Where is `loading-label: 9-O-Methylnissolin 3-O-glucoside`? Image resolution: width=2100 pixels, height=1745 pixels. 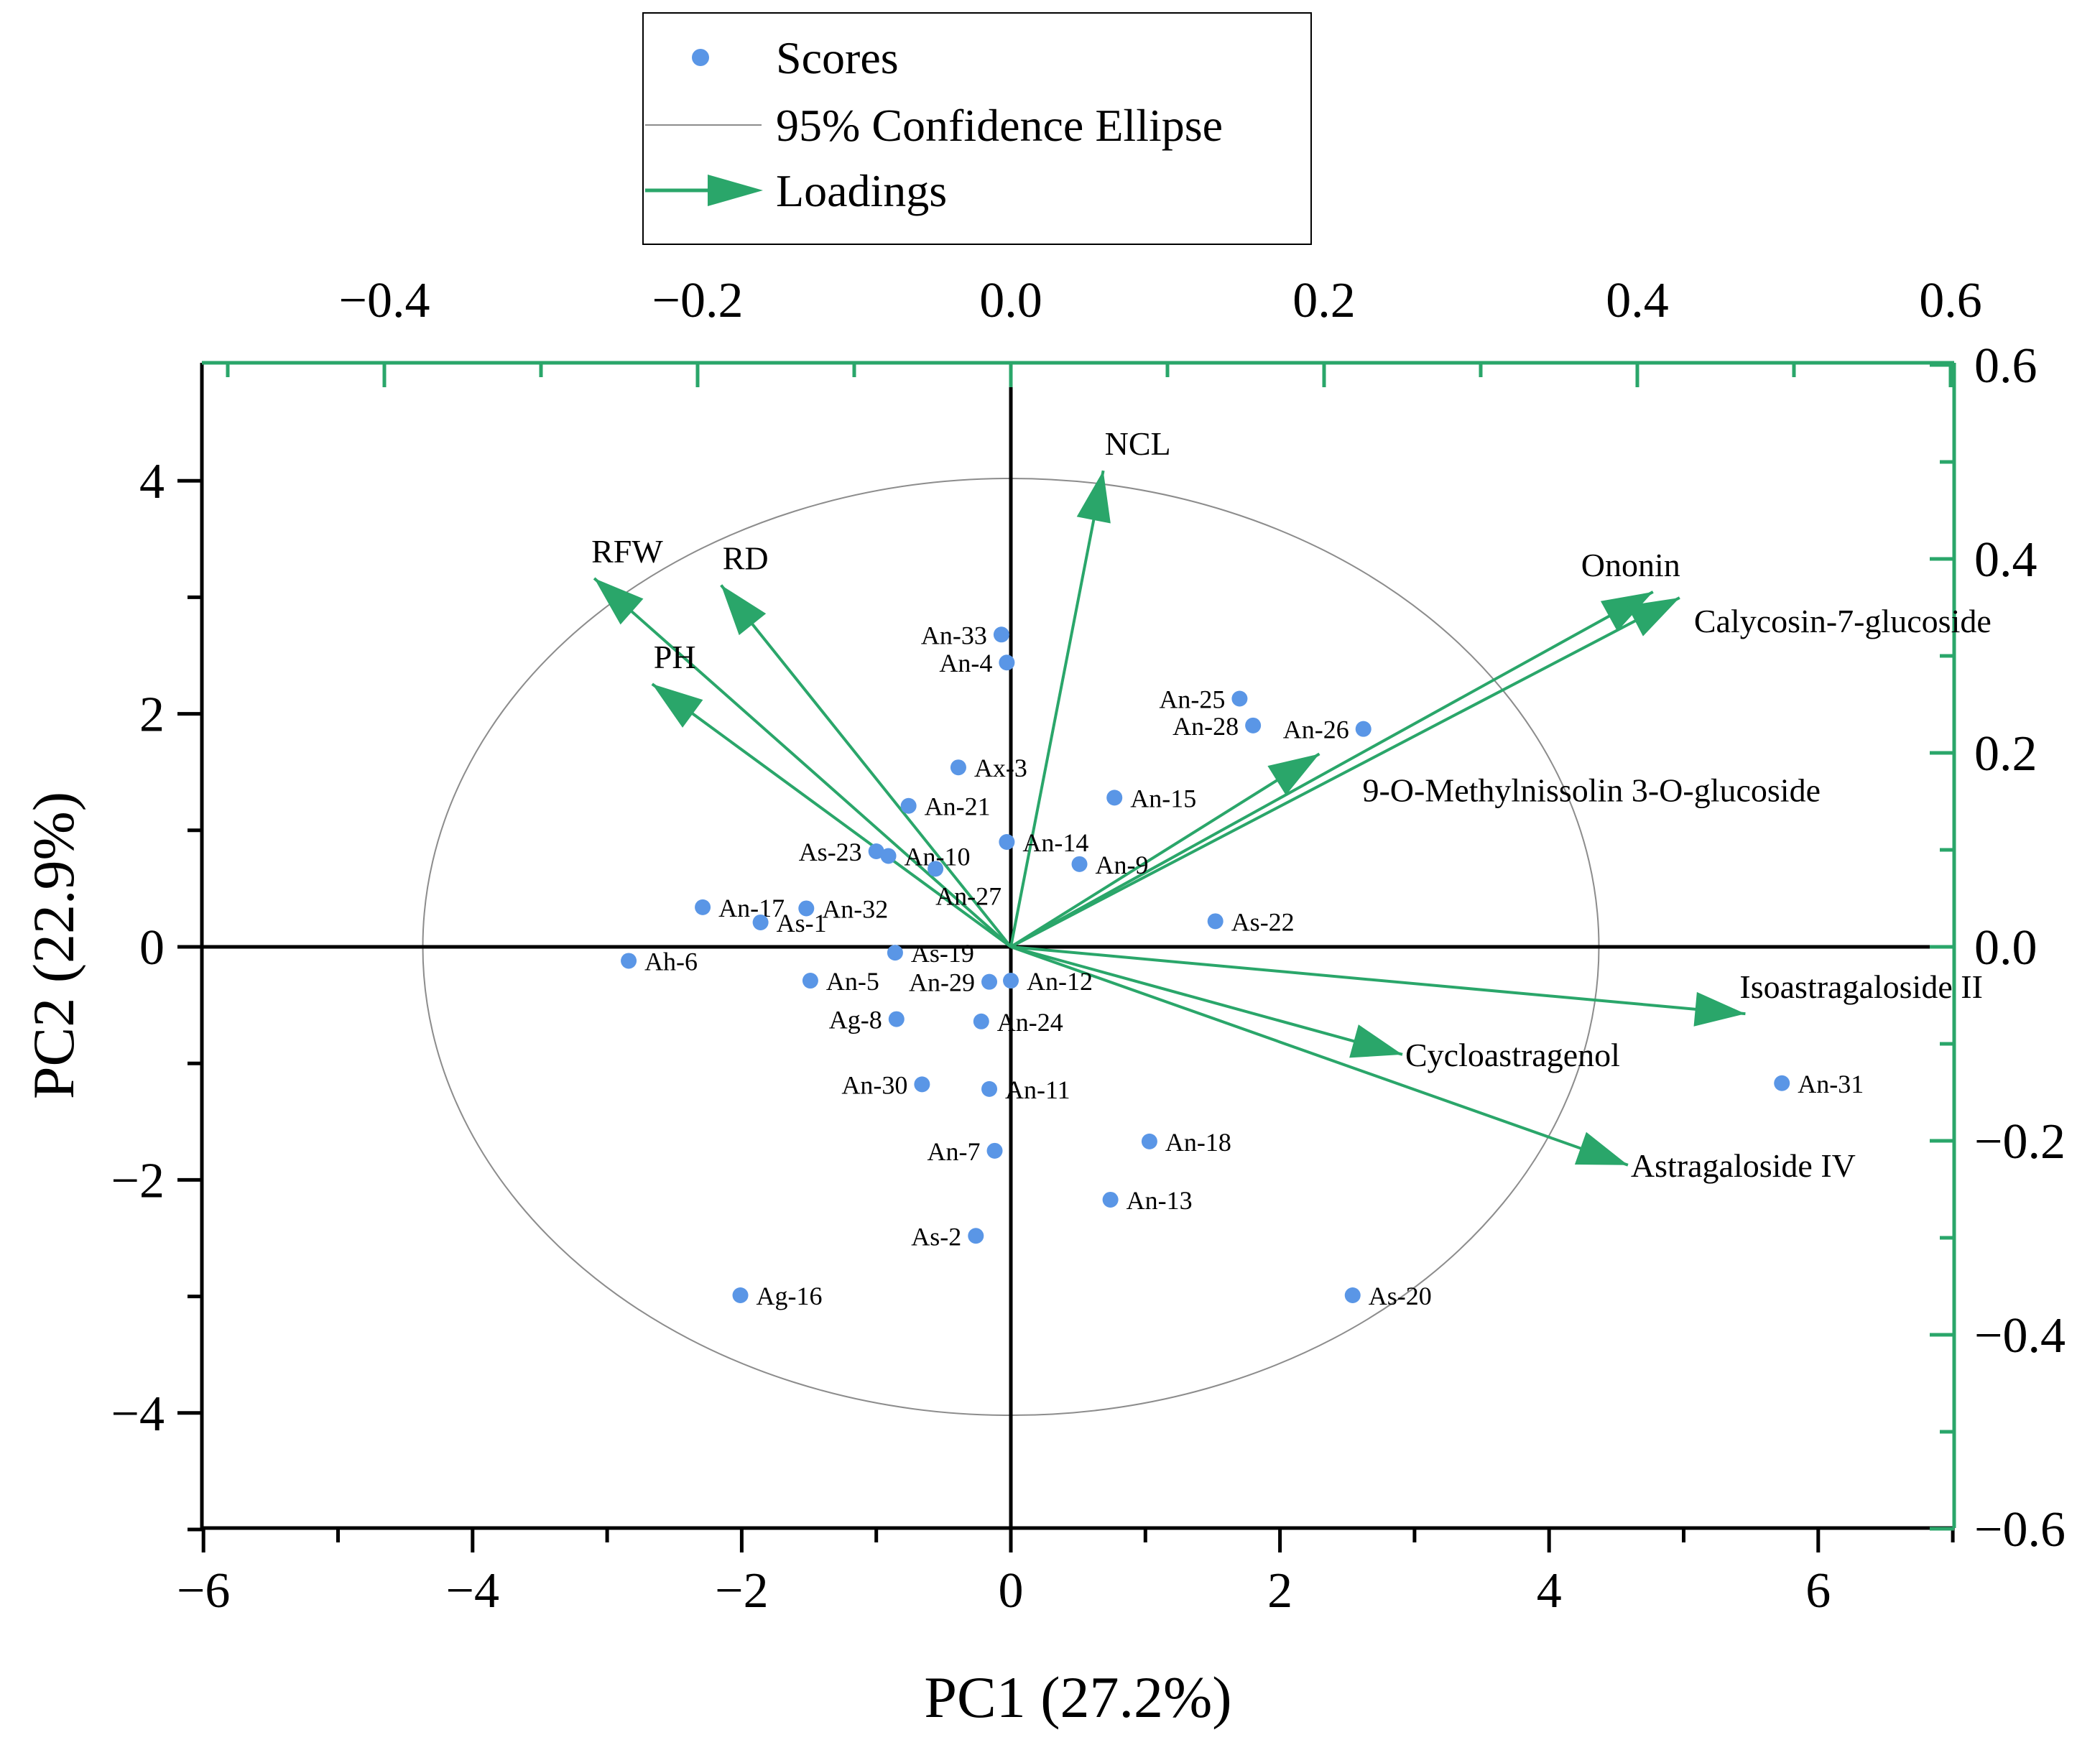
loading-label: 9-O-Methylnissolin 3-O-glucoside is located at coordinates (1592, 790).